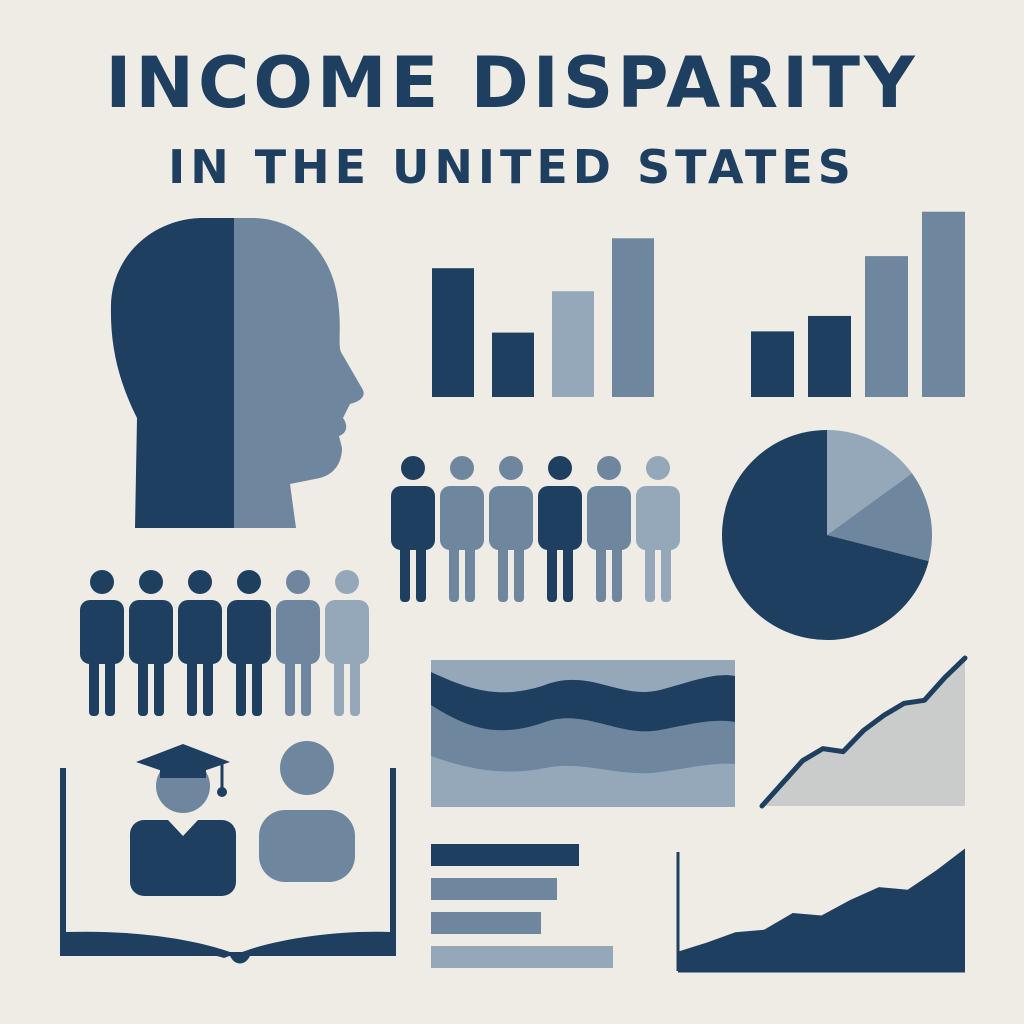 This screenshot has width=1024, height=1024. I want to click on pie-chart, so click(827, 535).